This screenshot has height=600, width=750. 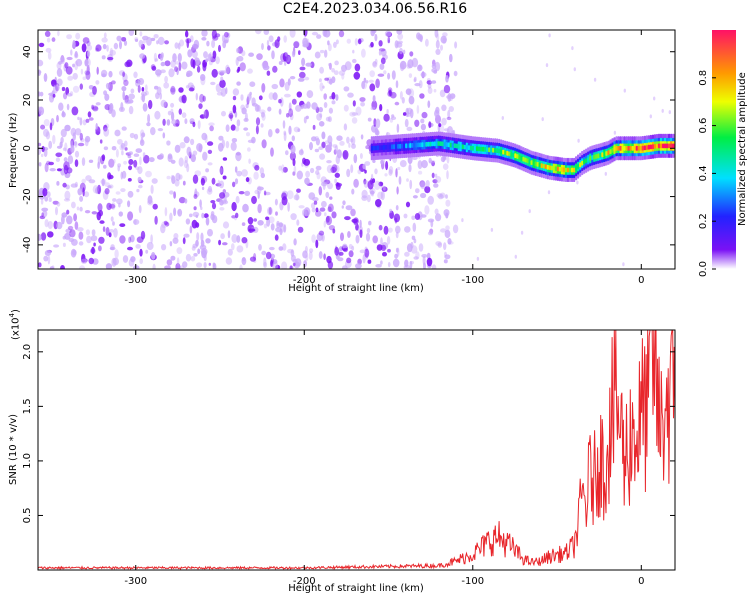 What do you see at coordinates (13, 150) in the screenshot?
I see `spectrogram-y-axis-label: Frequency (Hz)` at bounding box center [13, 150].